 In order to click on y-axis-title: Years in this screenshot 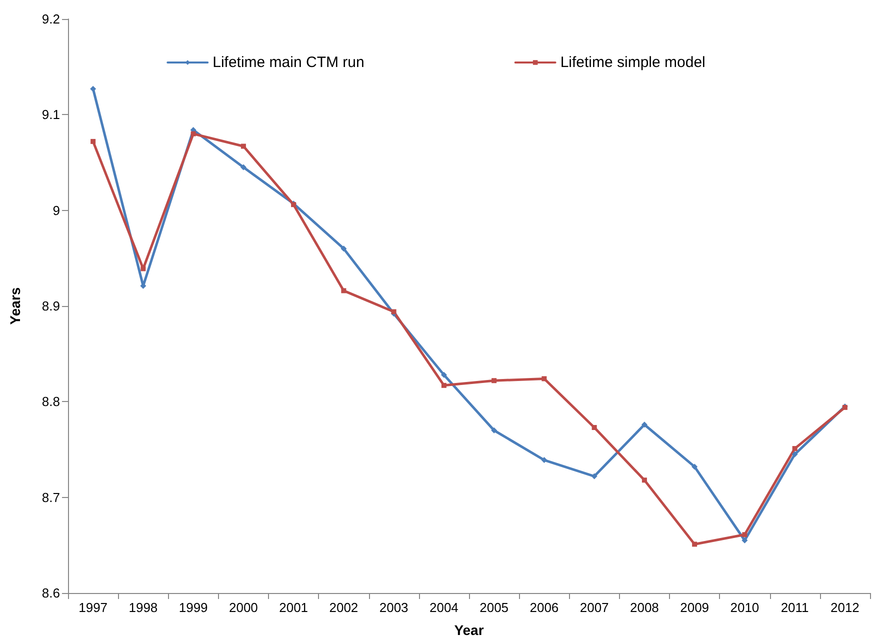, I will do `click(15, 306)`.